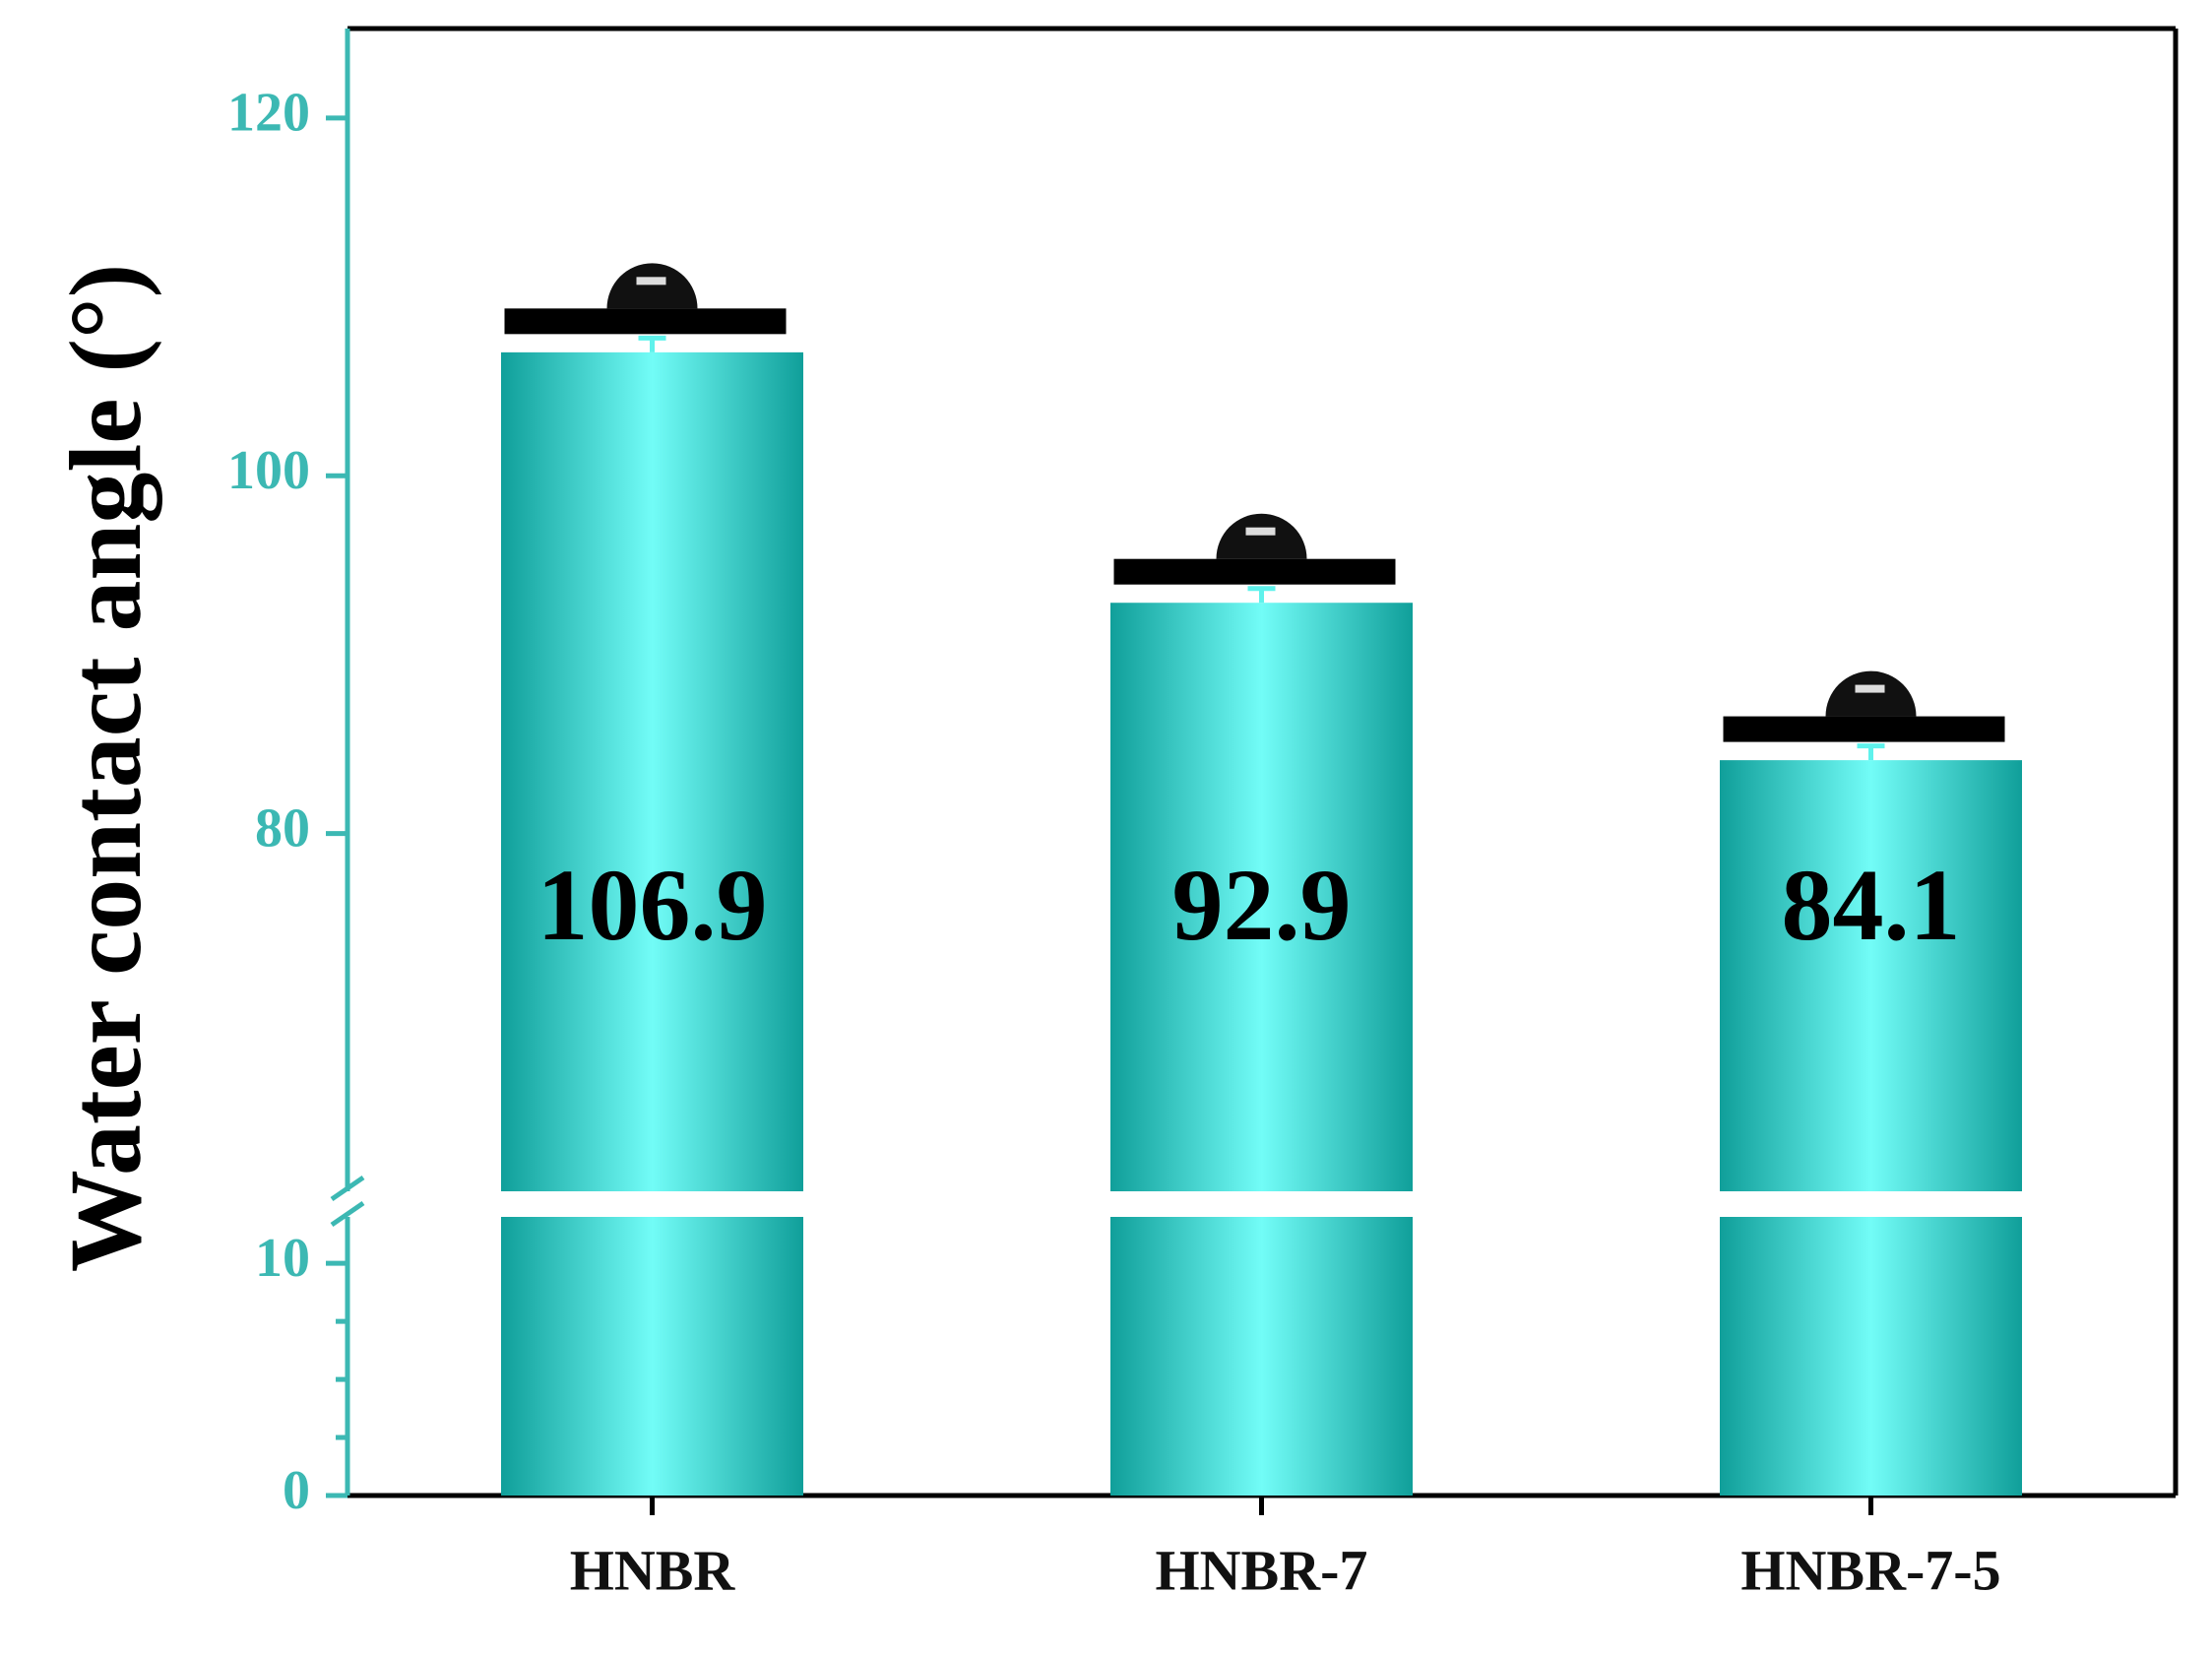  I want to click on y-tick-label: 80, so click(282, 828).